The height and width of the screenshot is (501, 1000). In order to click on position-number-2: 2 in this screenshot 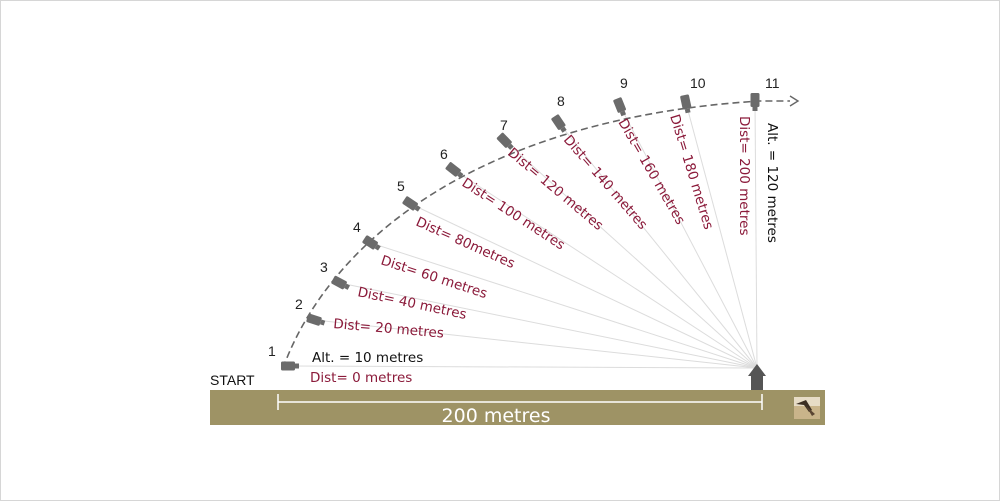, I will do `click(299, 304)`.